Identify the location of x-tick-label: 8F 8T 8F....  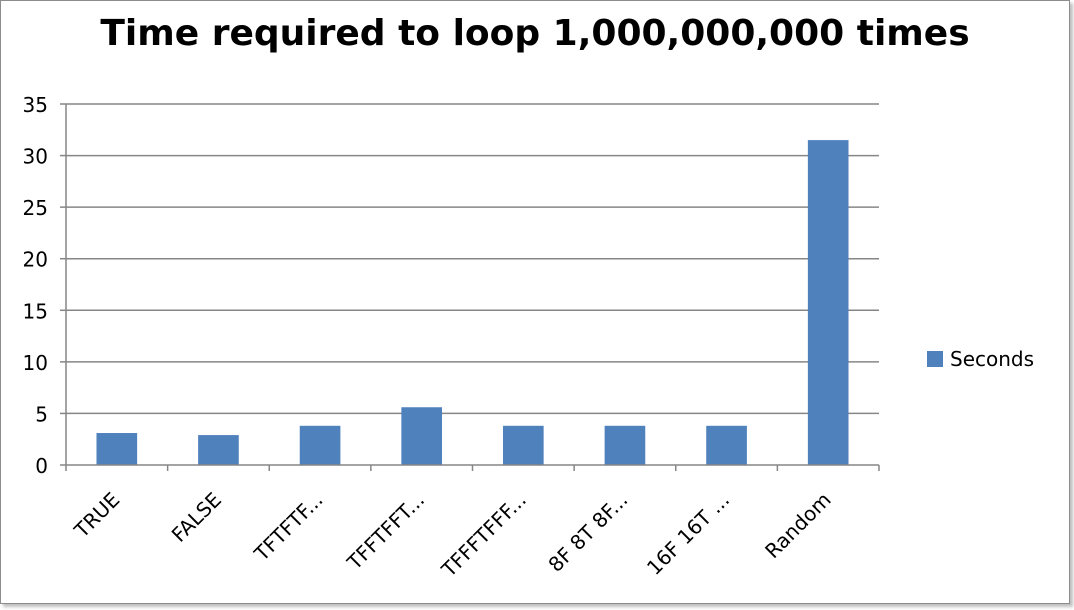
(587, 532).